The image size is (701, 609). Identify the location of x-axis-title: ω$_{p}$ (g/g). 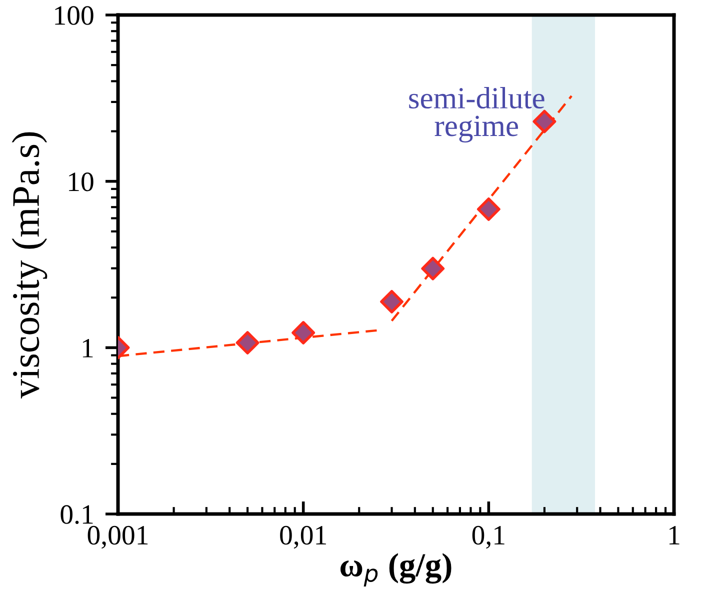
(396, 570).